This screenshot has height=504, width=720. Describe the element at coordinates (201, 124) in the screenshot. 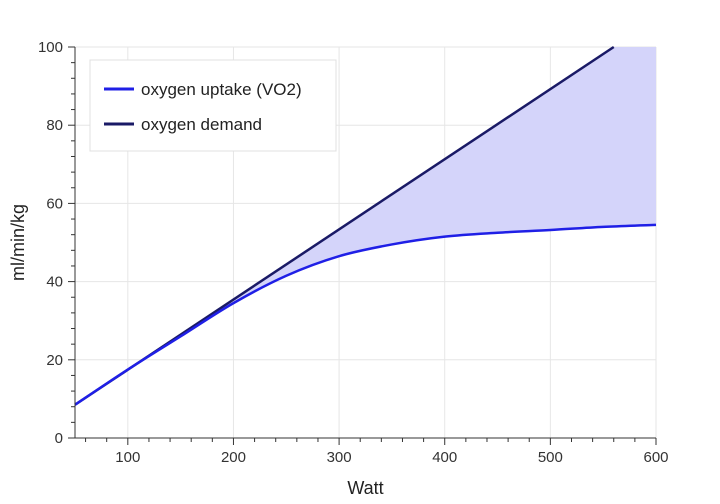

I see `legend-label: oxygen demand` at that location.